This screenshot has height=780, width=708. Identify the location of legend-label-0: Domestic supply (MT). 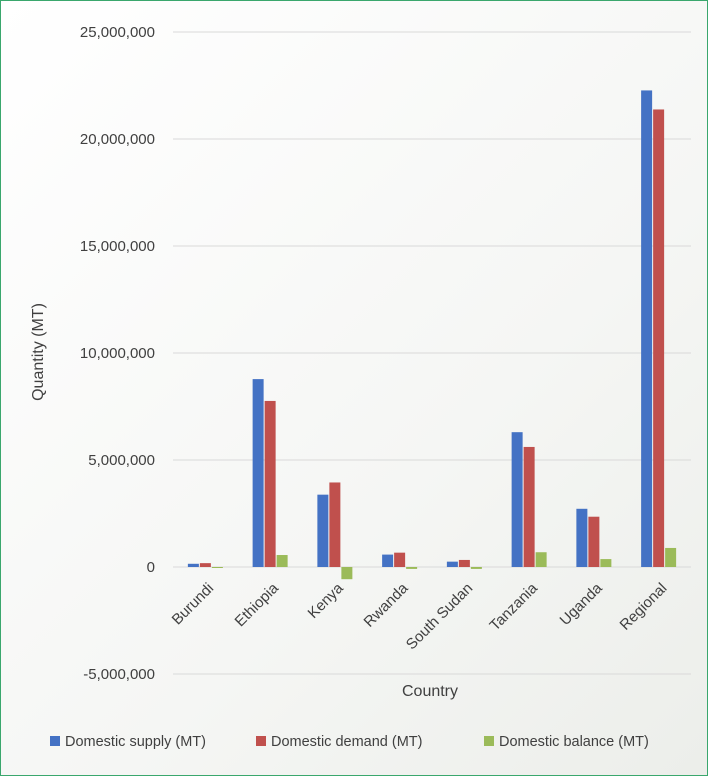
(135, 742).